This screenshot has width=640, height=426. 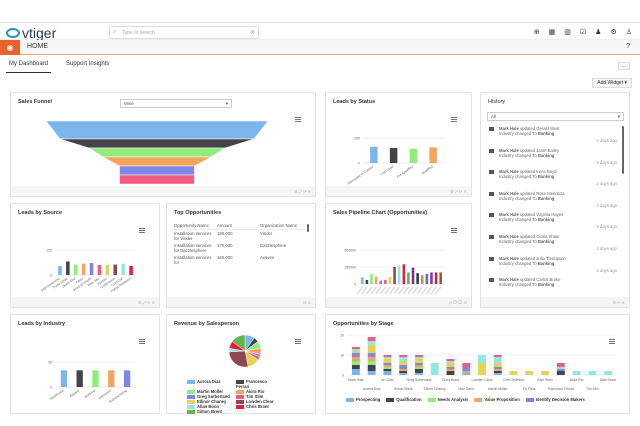 What do you see at coordinates (13, 33) in the screenshot?
I see `logo-icon` at bounding box center [13, 33].